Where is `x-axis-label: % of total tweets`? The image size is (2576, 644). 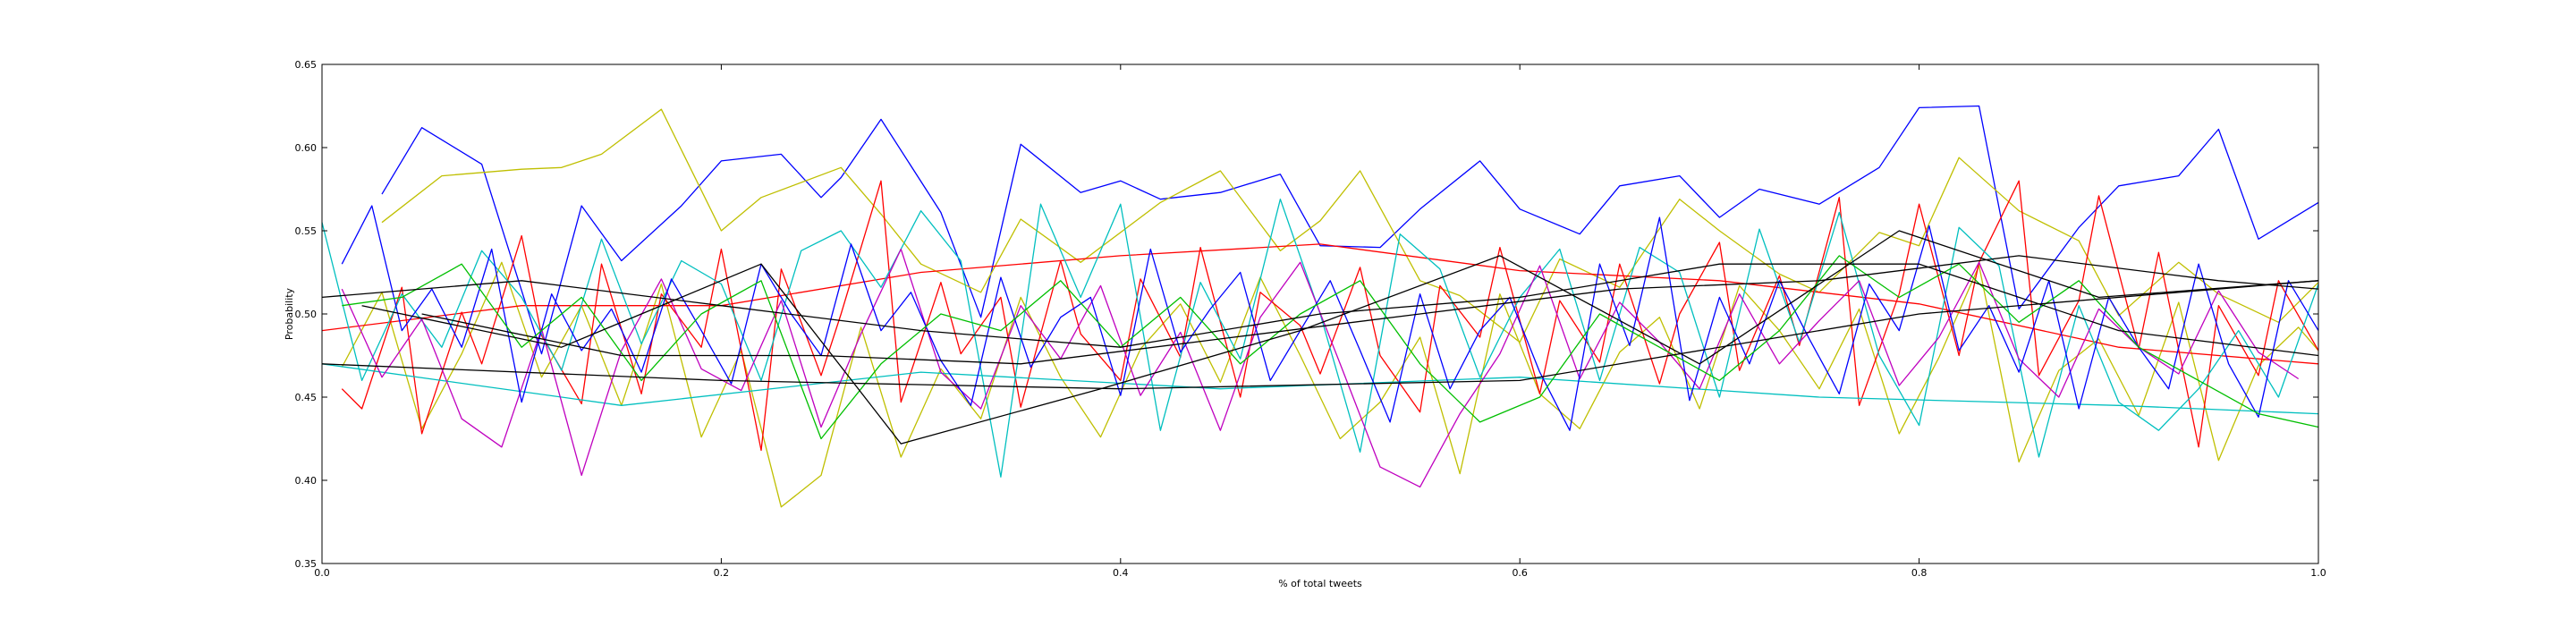
x-axis-label: % of total tweets is located at coordinates (1320, 583).